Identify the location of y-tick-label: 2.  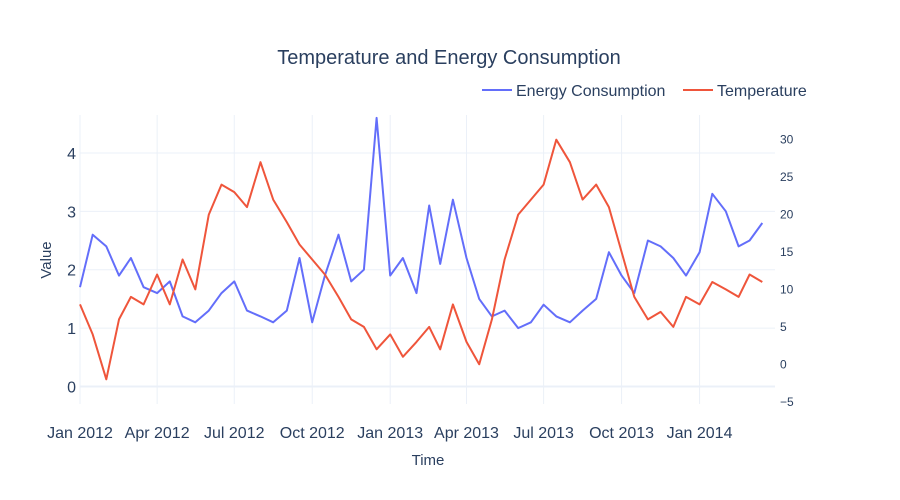
(71, 271).